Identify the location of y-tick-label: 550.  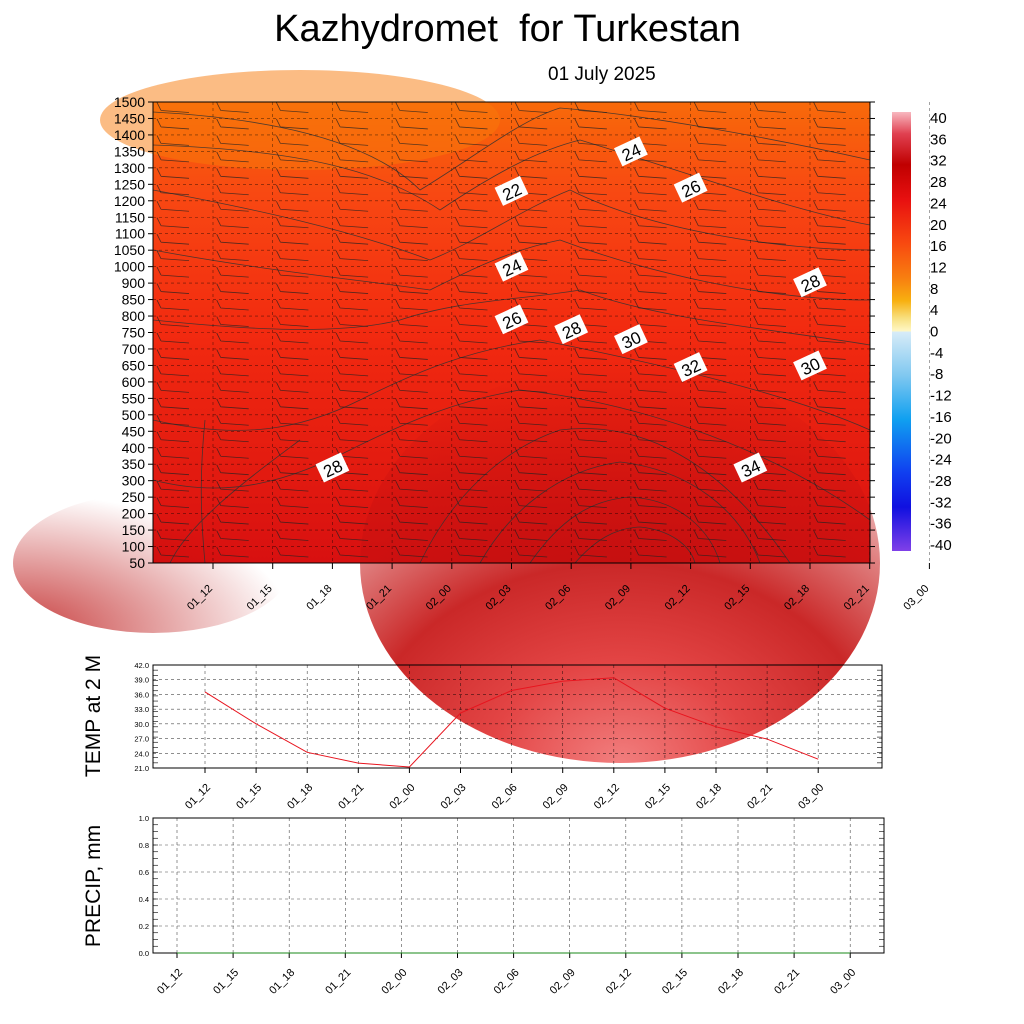
(134, 398).